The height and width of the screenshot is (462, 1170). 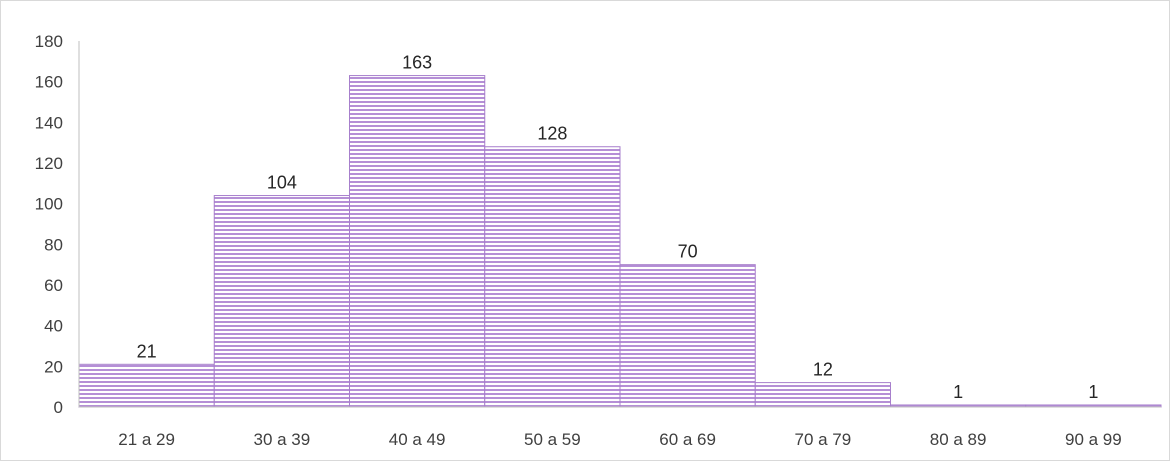 What do you see at coordinates (687, 439) in the screenshot?
I see `x-tick-label: 60 a 69` at bounding box center [687, 439].